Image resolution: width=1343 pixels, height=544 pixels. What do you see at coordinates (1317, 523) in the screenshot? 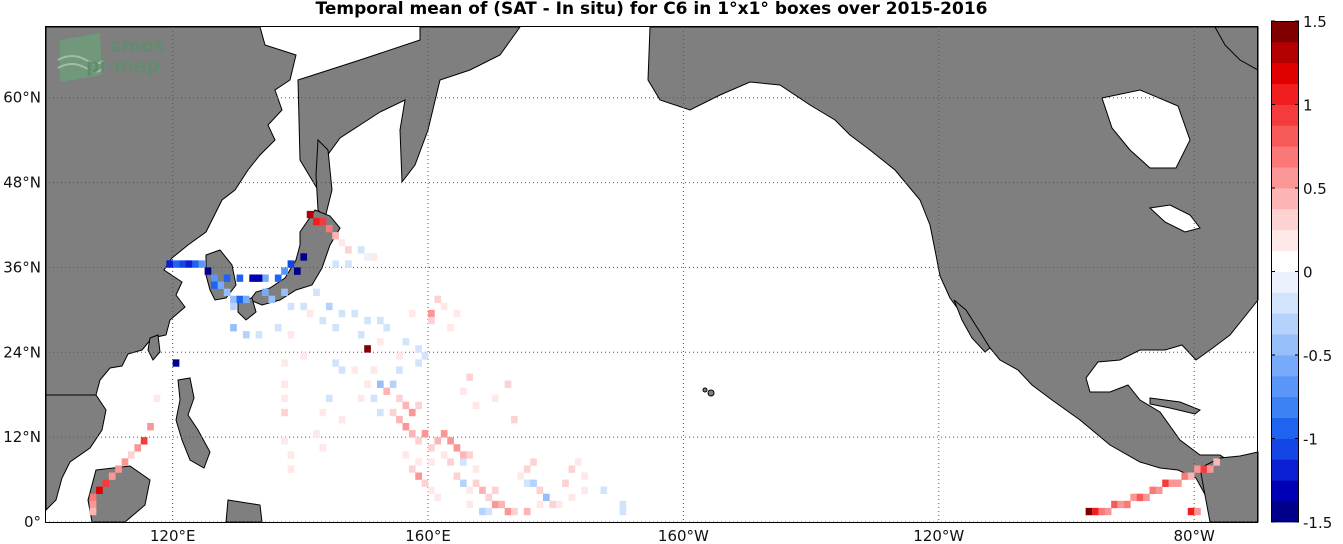
I see `colorbar-tick-label: -1.5` at bounding box center [1317, 523].